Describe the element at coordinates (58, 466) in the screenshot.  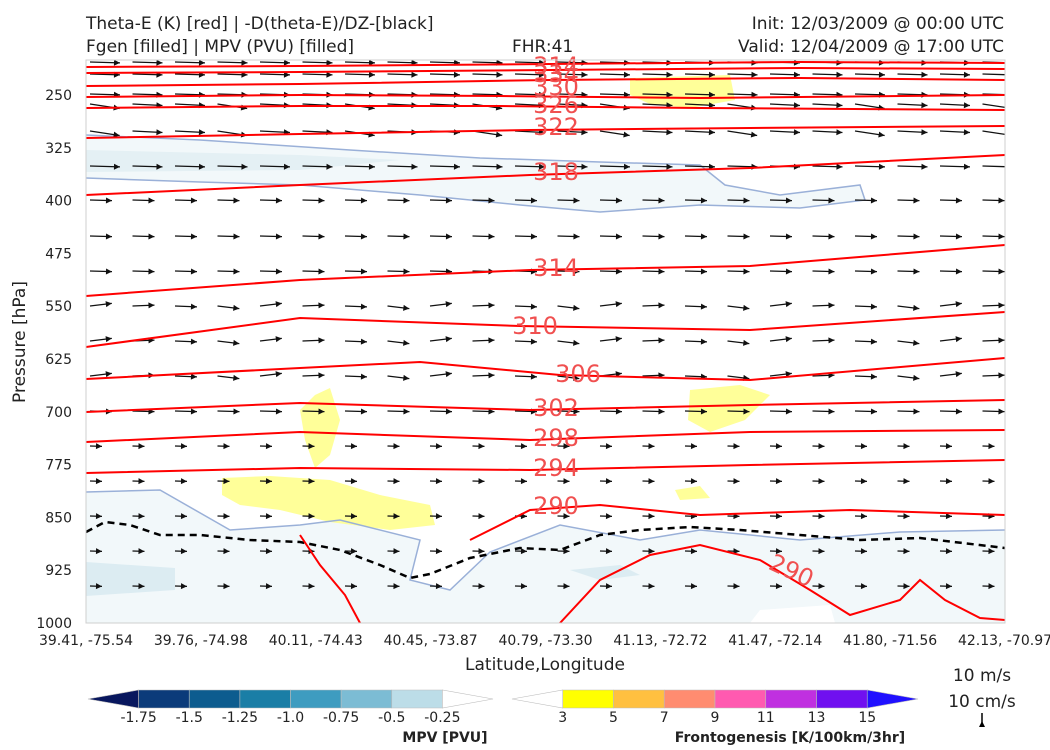
I see `y-tick-label: 775` at that location.